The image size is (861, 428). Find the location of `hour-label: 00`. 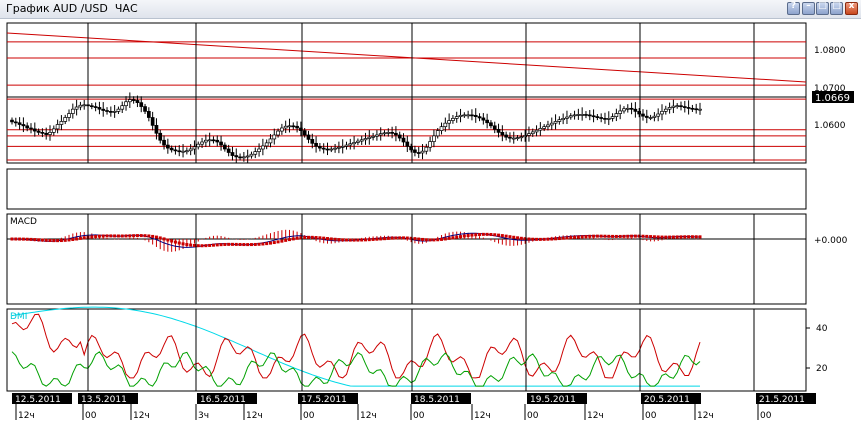

hour-label: 00 is located at coordinates (309, 416).